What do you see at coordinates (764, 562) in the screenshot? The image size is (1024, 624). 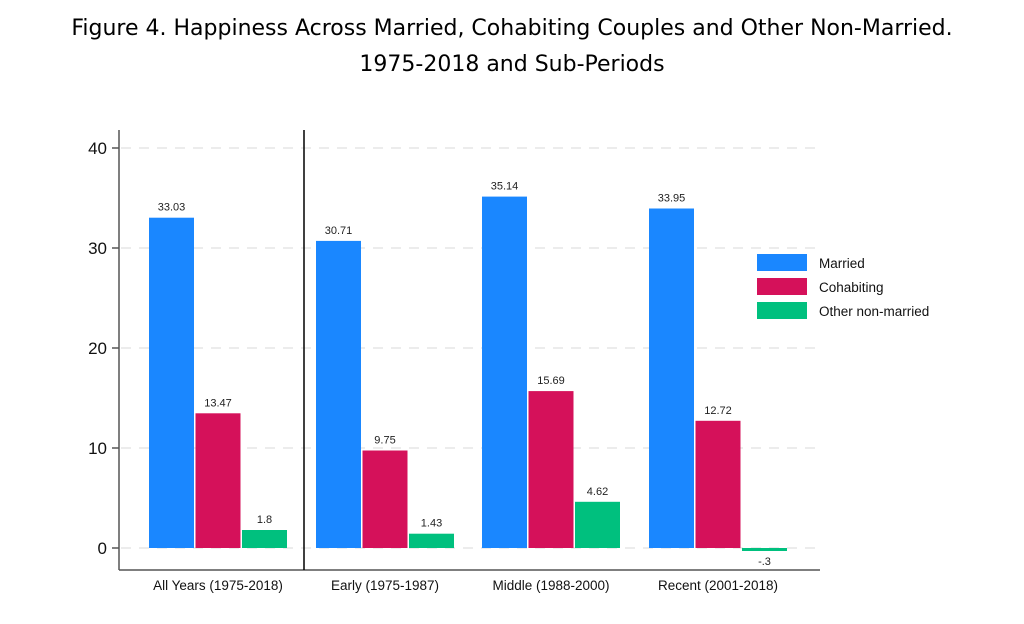 I see `data-label: -.3` at bounding box center [764, 562].